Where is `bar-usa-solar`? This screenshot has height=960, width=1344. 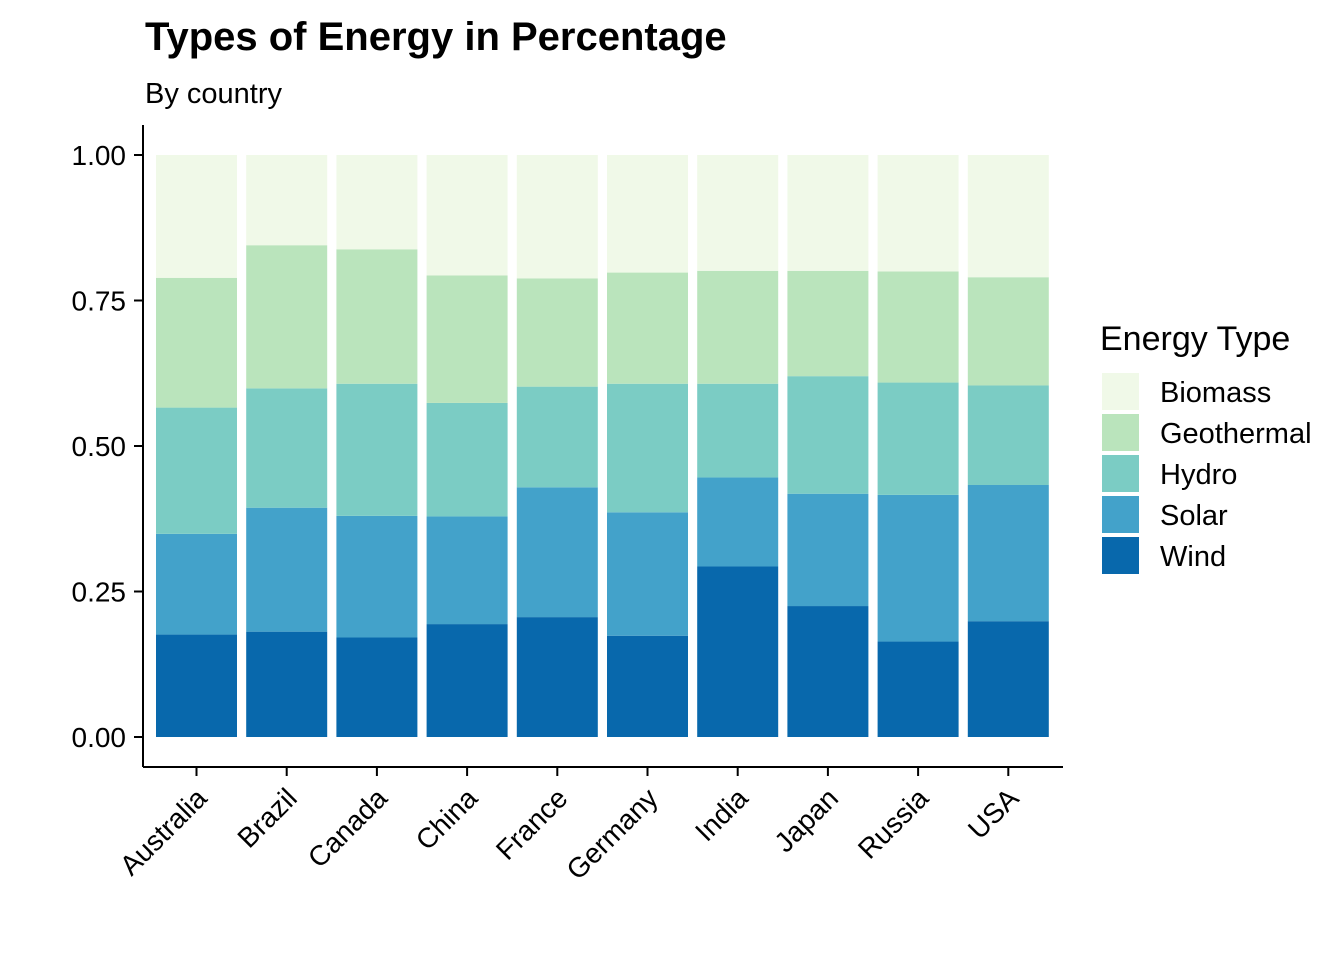
bar-usa-solar is located at coordinates (1008, 553).